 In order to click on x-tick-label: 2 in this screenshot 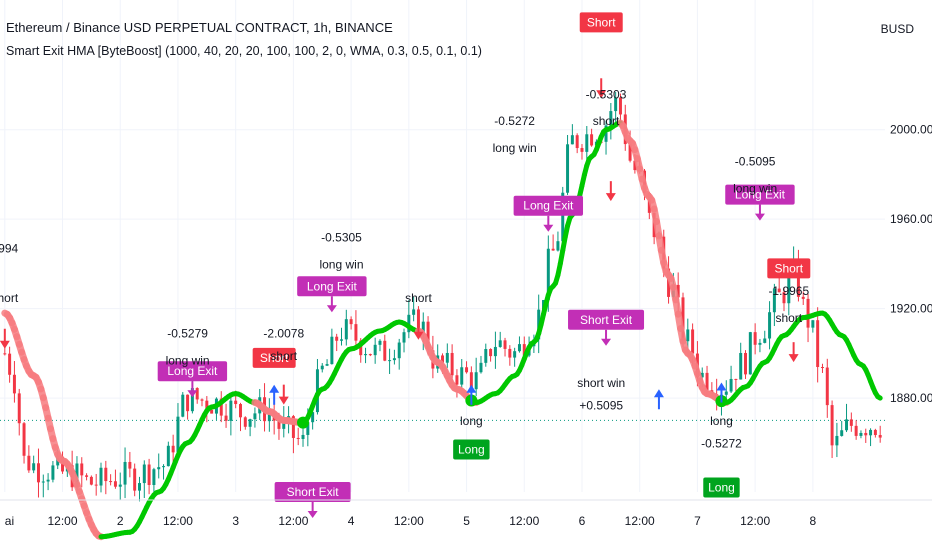, I will do `click(120, 521)`.